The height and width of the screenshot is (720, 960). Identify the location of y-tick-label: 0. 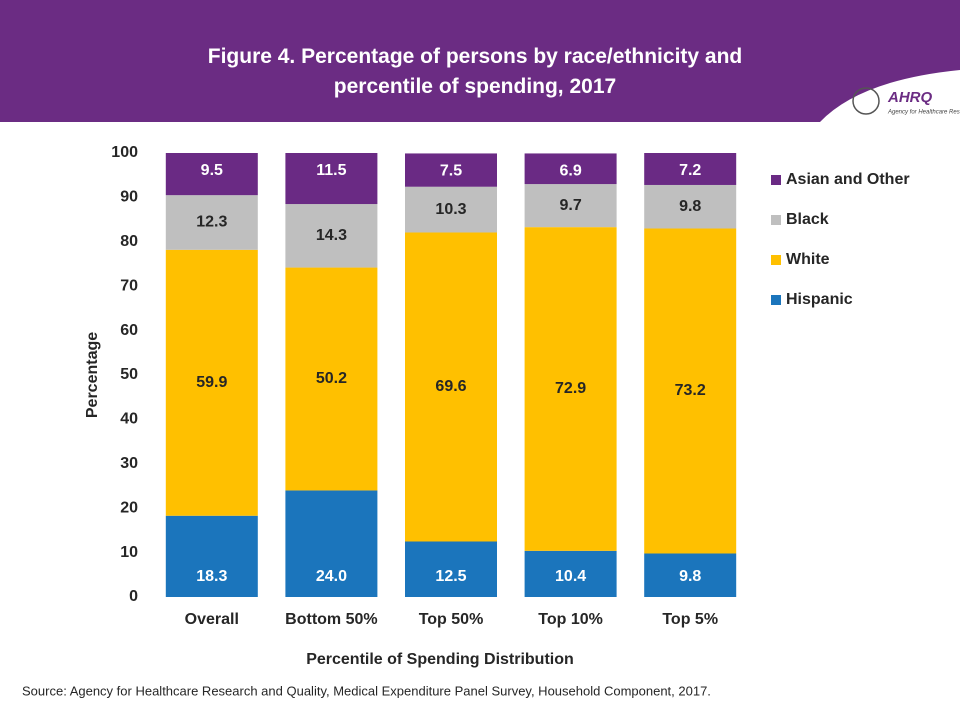
(133, 596).